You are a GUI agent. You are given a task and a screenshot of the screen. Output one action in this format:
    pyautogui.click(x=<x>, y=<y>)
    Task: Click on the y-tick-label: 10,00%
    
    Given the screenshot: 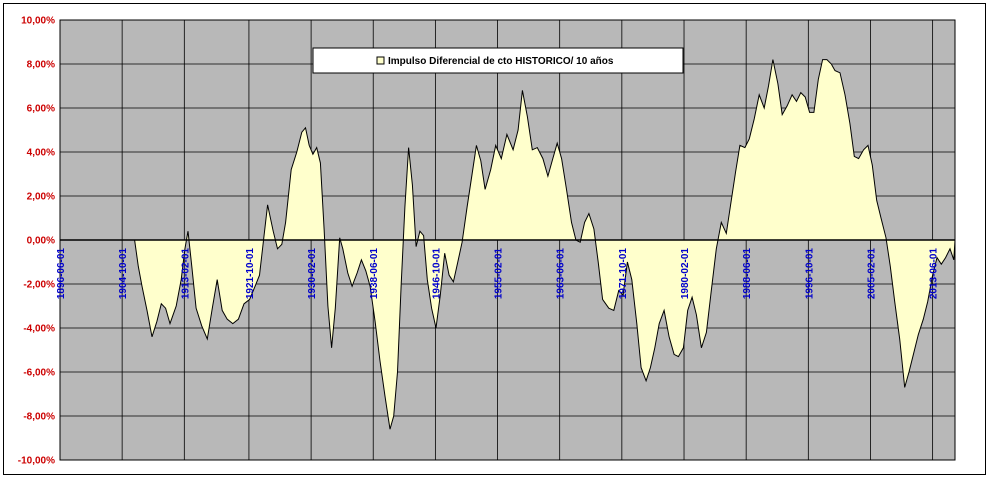 What is the action you would take?
    pyautogui.click(x=38, y=21)
    